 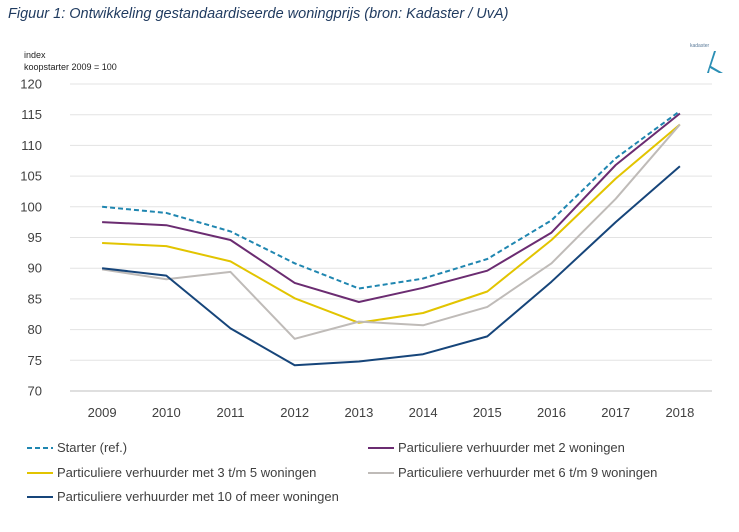 What do you see at coordinates (70, 67) in the screenshot?
I see `y-axis-label-line: koopstarter 2009 = 100` at bounding box center [70, 67].